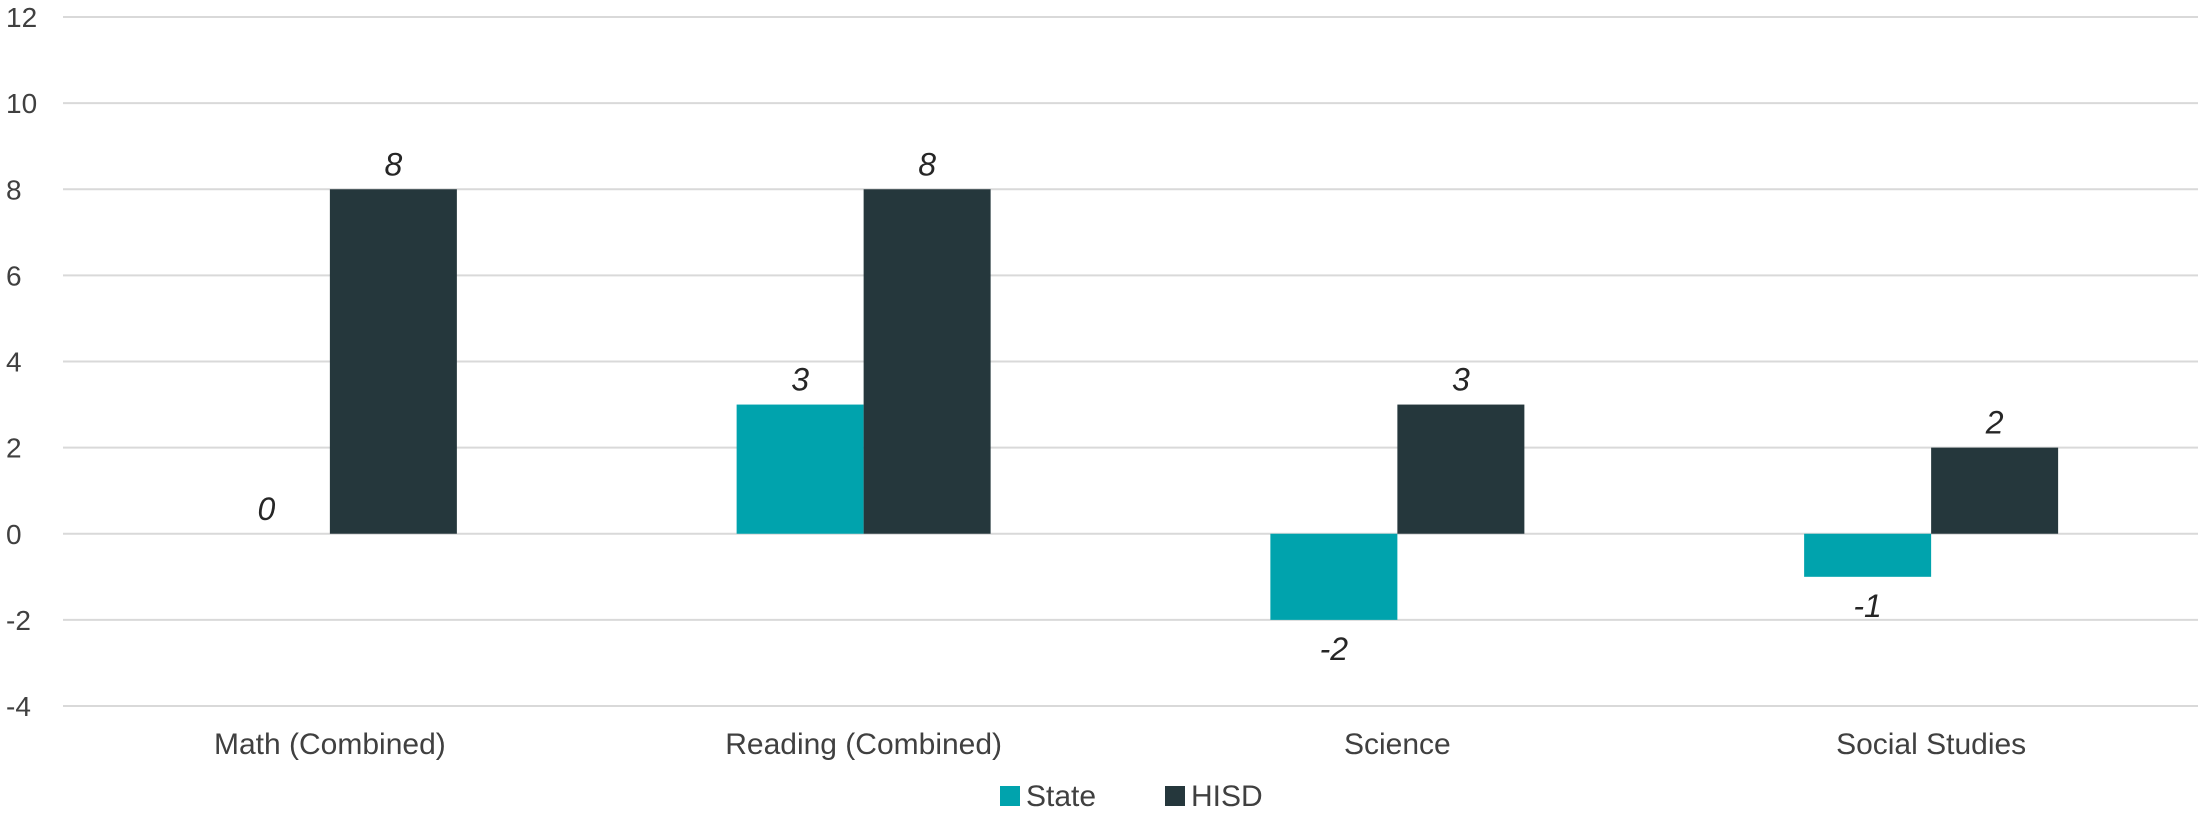 The height and width of the screenshot is (827, 2198). What do you see at coordinates (14, 189) in the screenshot?
I see `y-tick-label: 8` at bounding box center [14, 189].